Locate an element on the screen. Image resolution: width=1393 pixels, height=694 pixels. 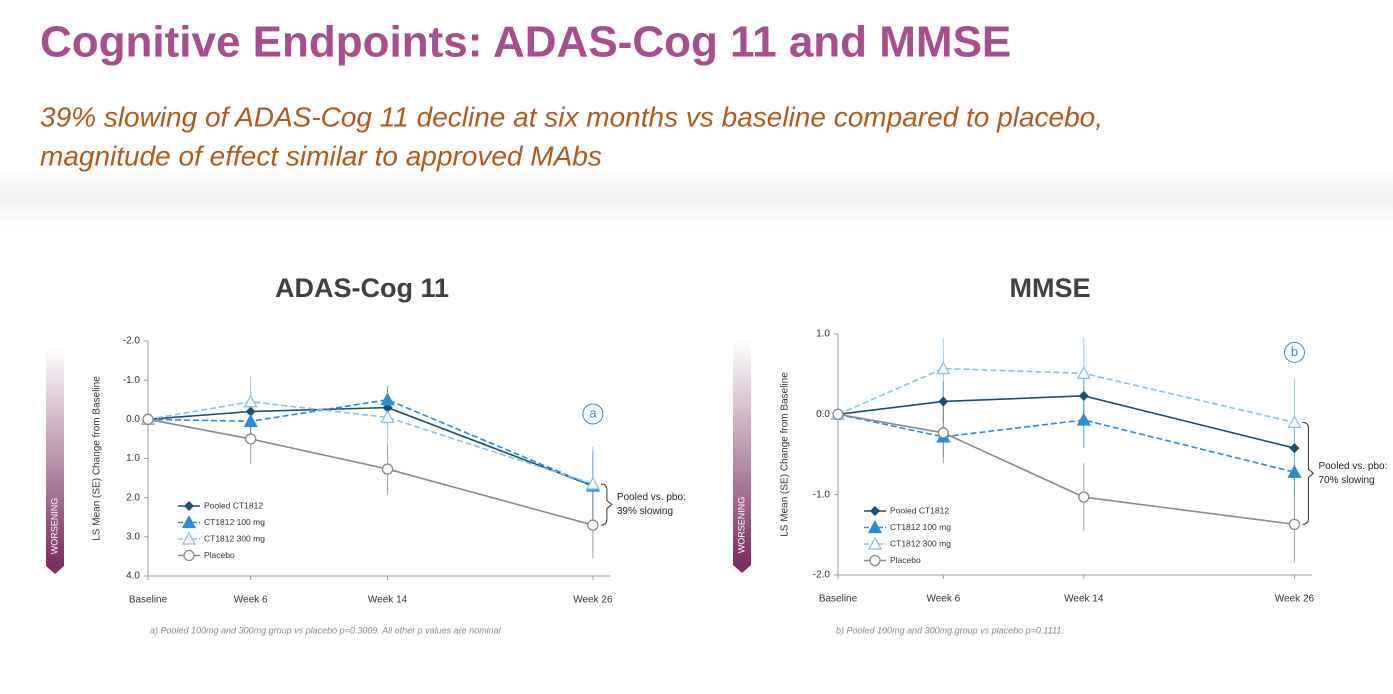
y-tick-label: 4.0 is located at coordinates (133, 576).